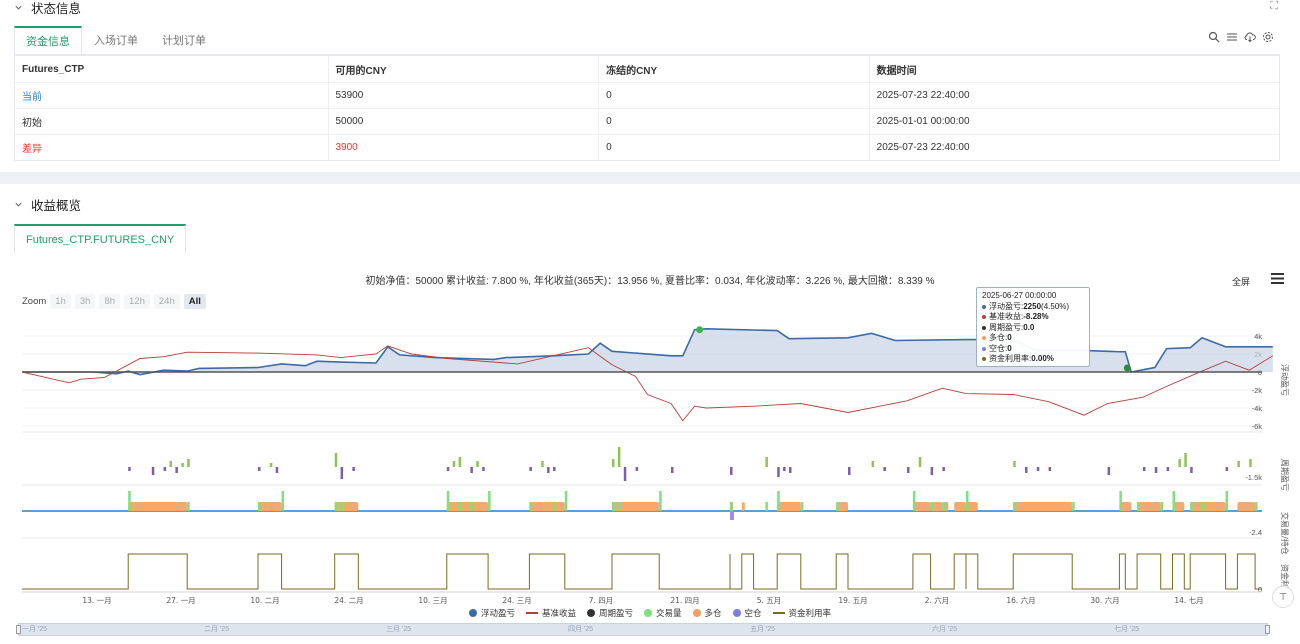  I want to click on series-dot-icon, so click(984, 306).